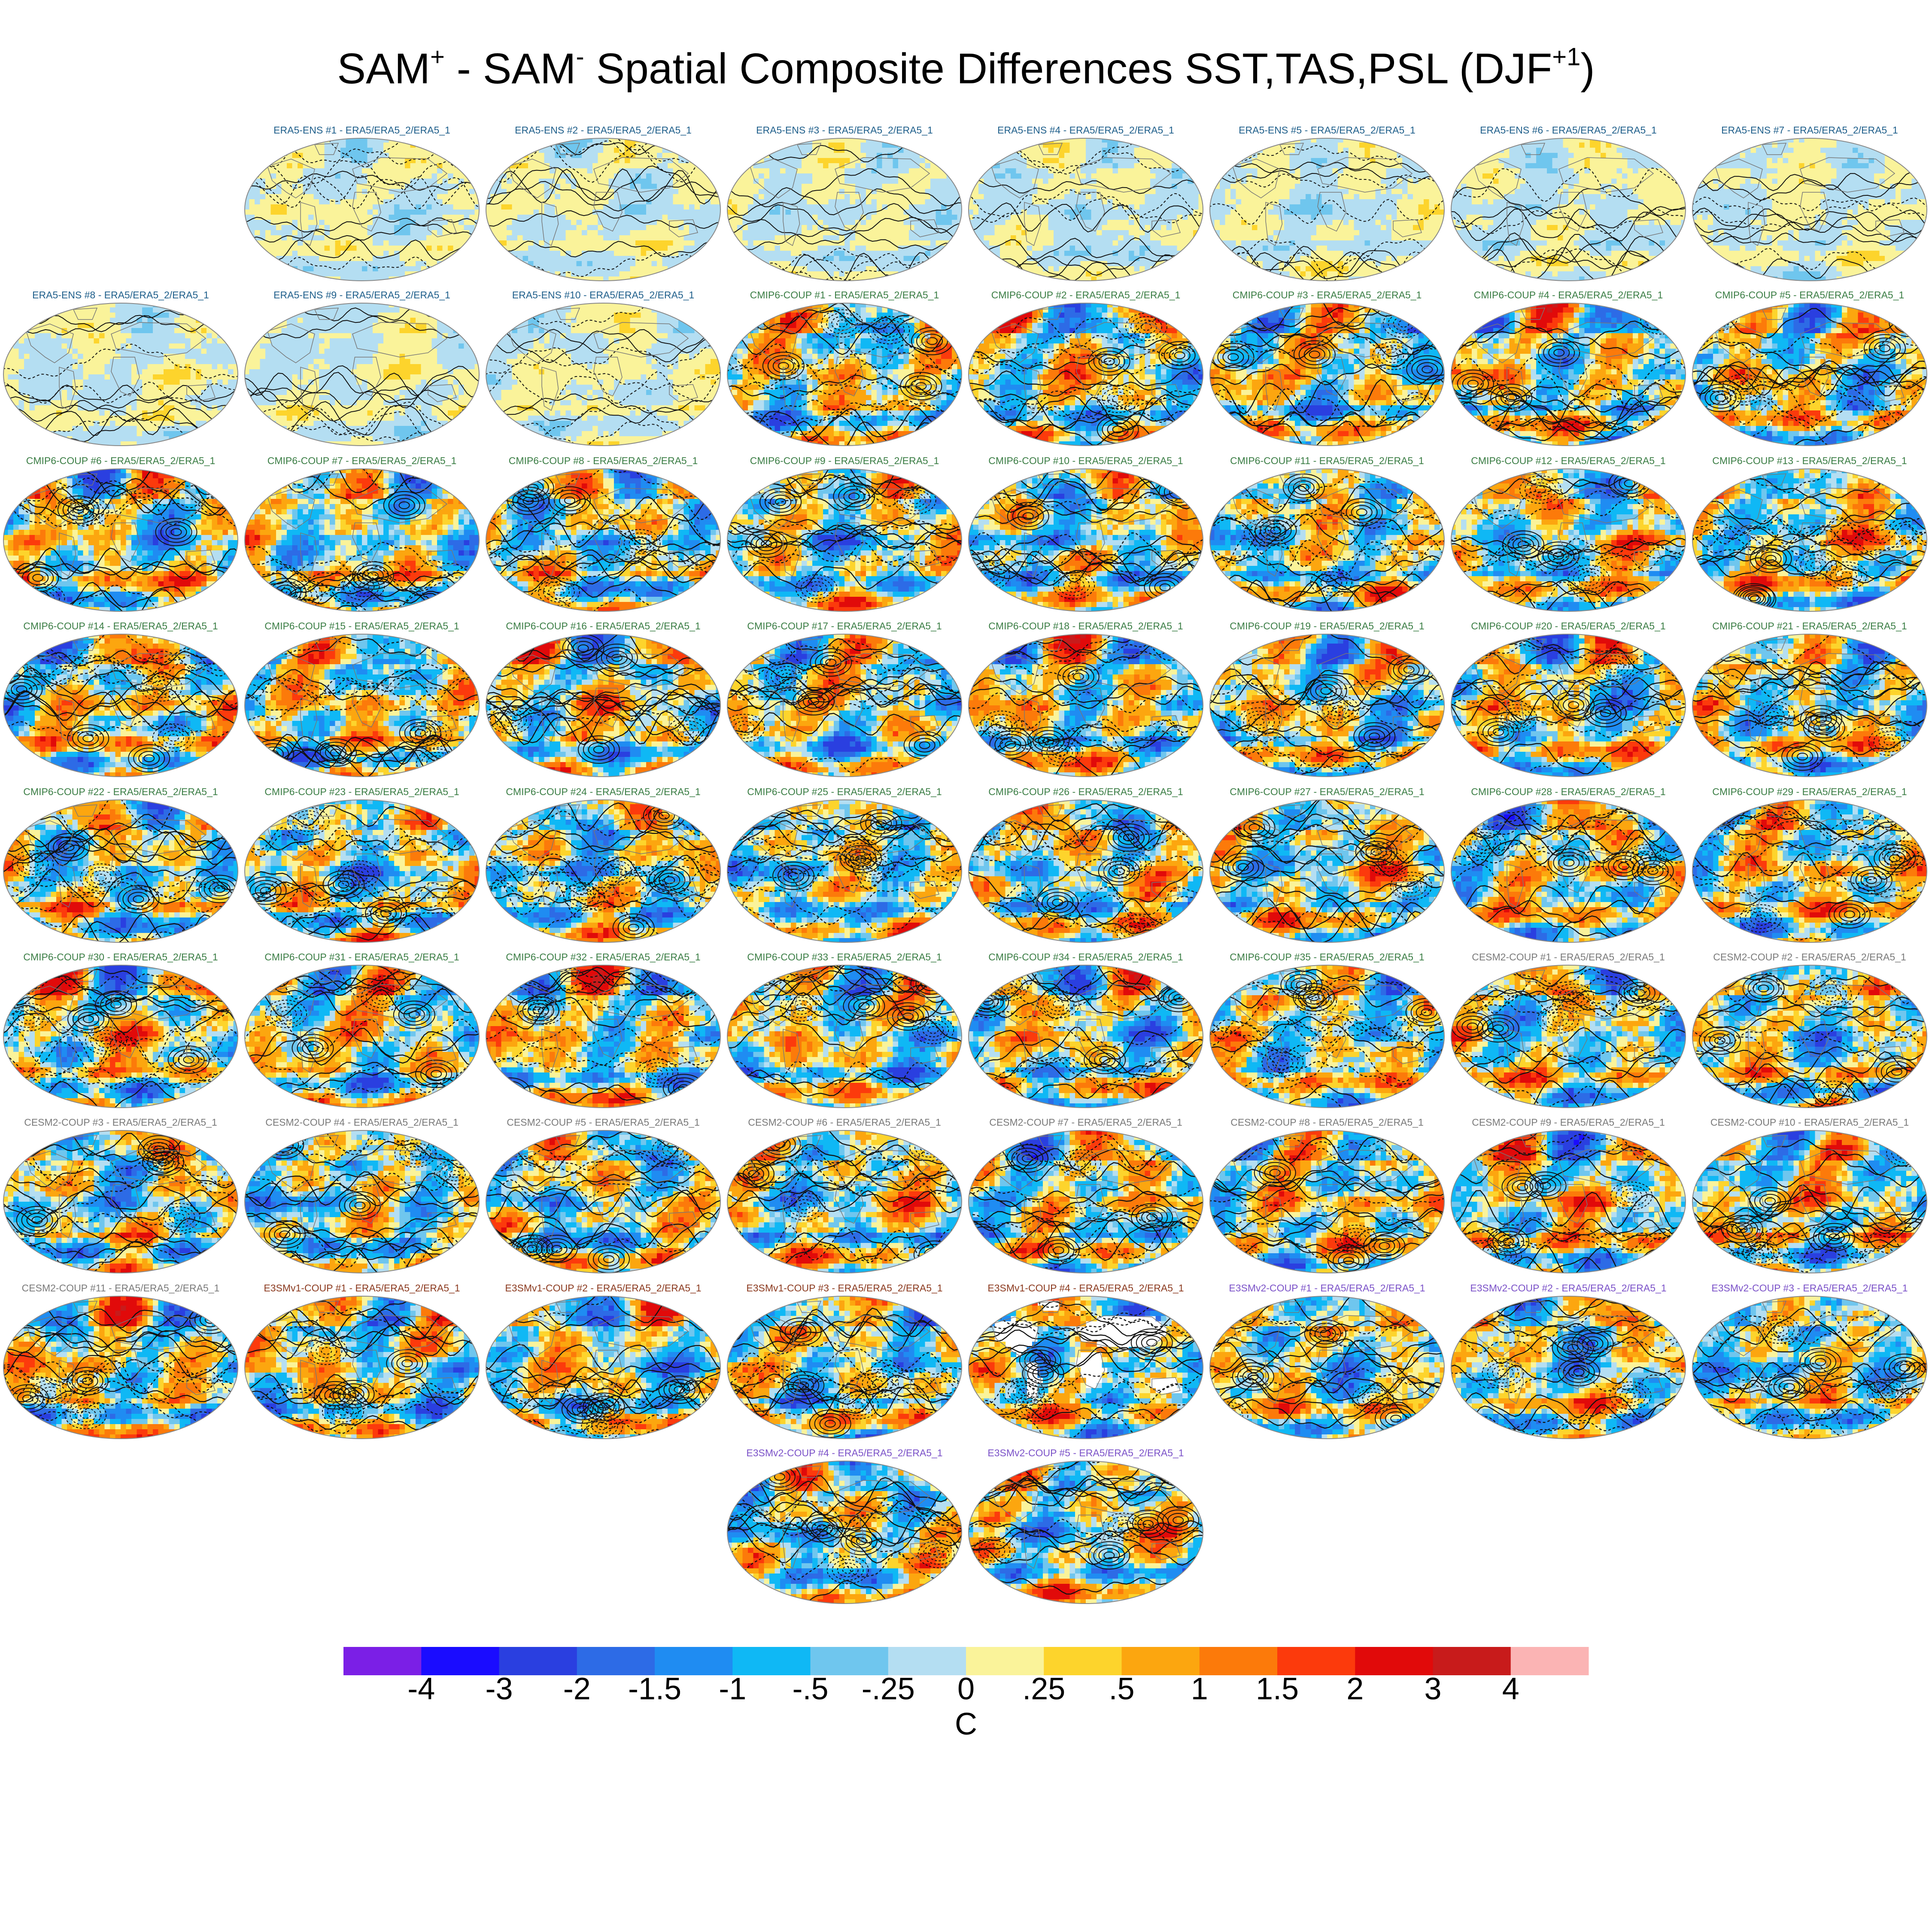 This screenshot has width=1932, height=1932. What do you see at coordinates (121, 535) in the screenshot?
I see `map-panel: CMIP6-COUP #6 - ERA5/ERA5_2/ERA5_1` at bounding box center [121, 535].